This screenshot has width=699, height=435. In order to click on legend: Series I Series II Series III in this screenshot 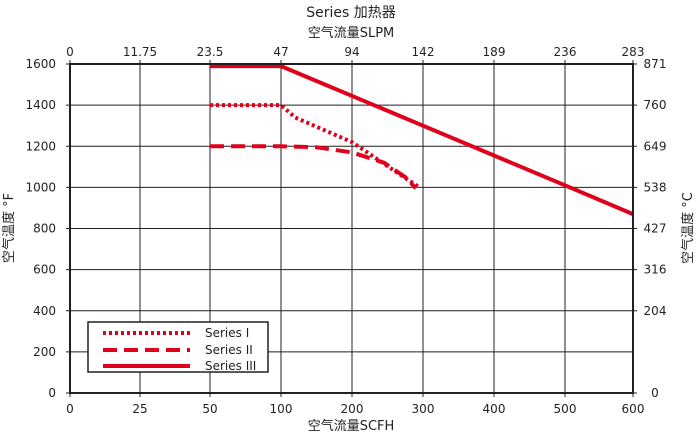, I will do `click(178, 347)`.